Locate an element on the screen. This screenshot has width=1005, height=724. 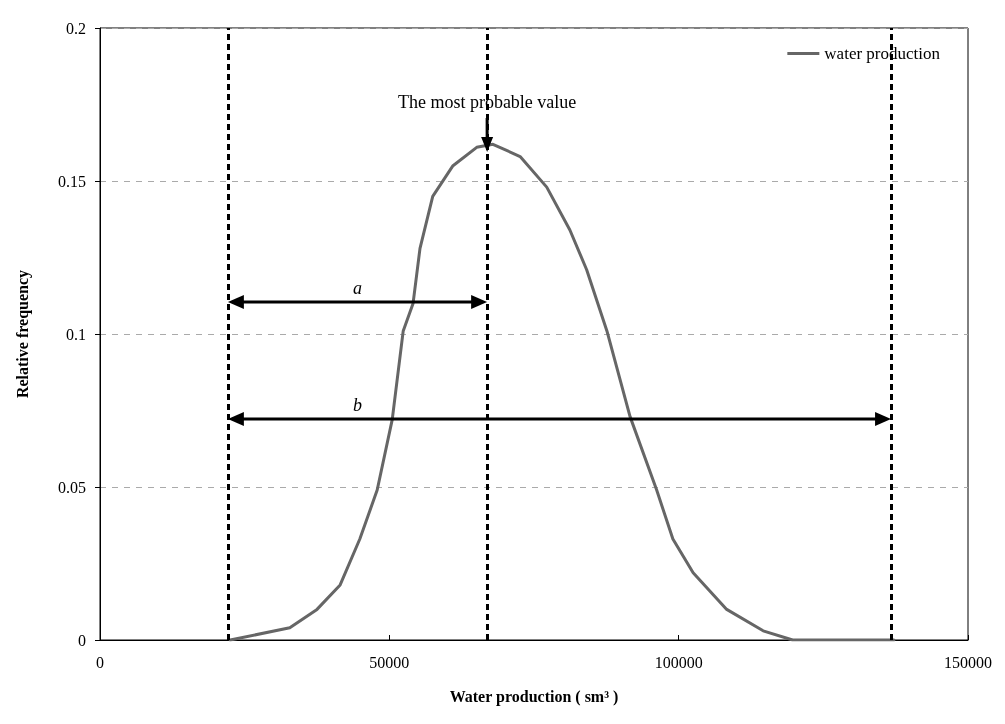
x-axis-title: Water production ( sm³ ) is located at coordinates (534, 696).